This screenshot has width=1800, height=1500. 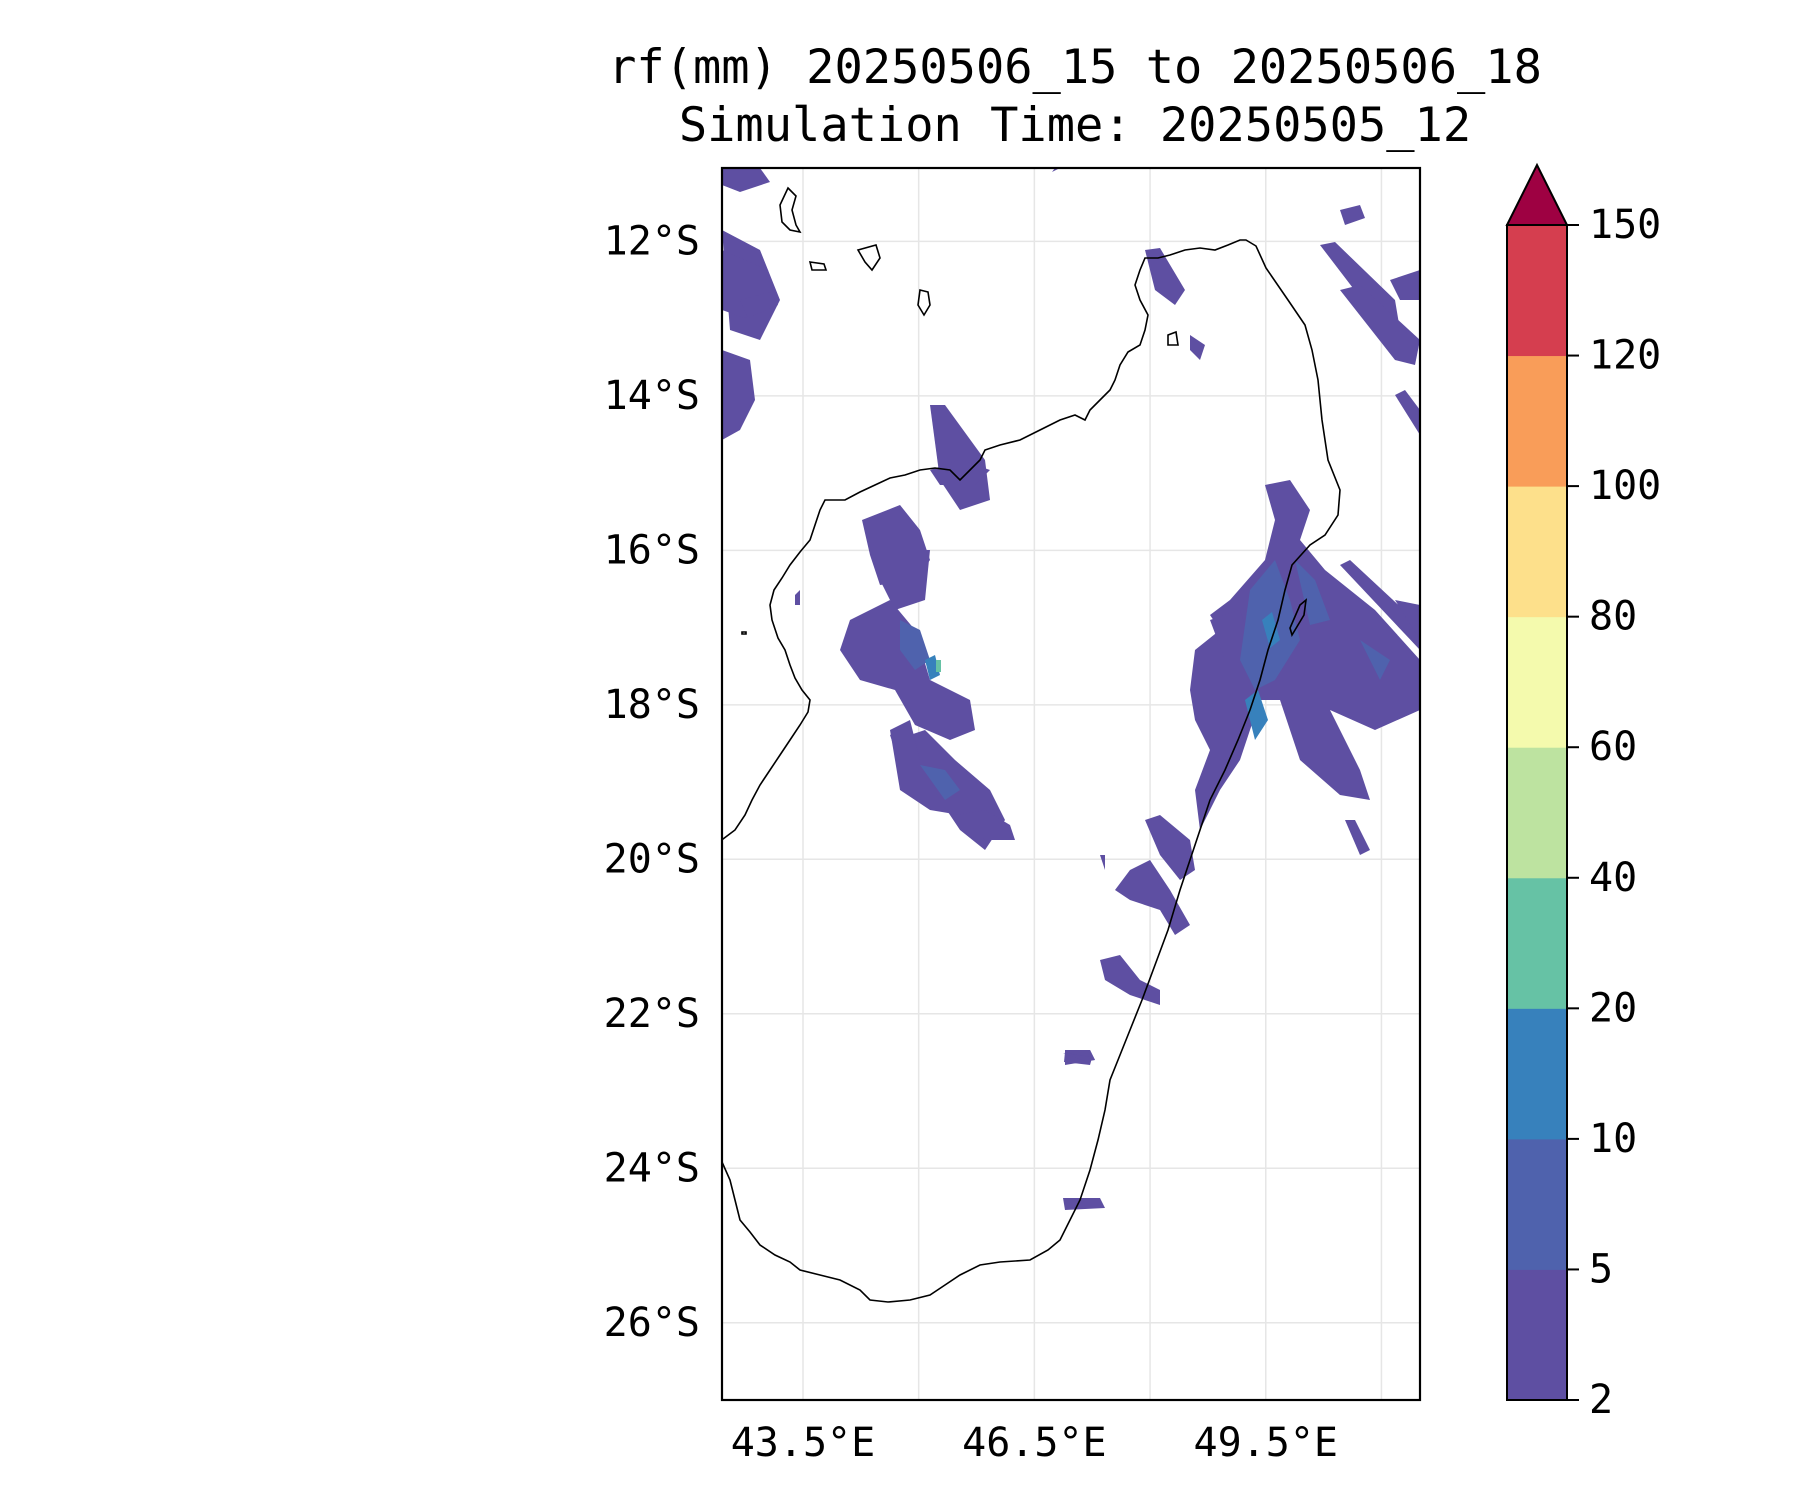 I want to click on mayotte-island, so click(x=924, y=303).